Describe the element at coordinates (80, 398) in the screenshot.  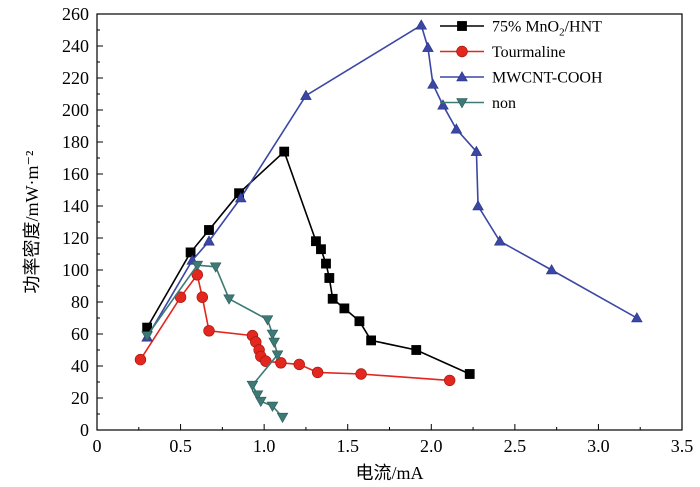
I see `y-tick-label: 20` at that location.